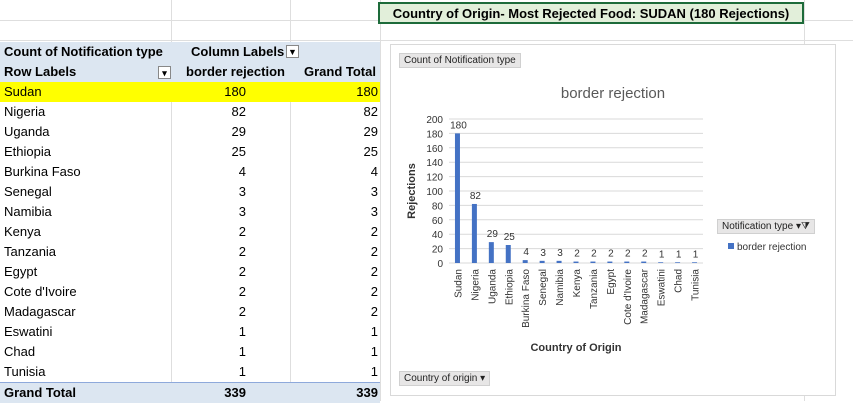 Image resolution: width=853 pixels, height=403 pixels. What do you see at coordinates (476, 196) in the screenshot?
I see `data-label: 82` at bounding box center [476, 196].